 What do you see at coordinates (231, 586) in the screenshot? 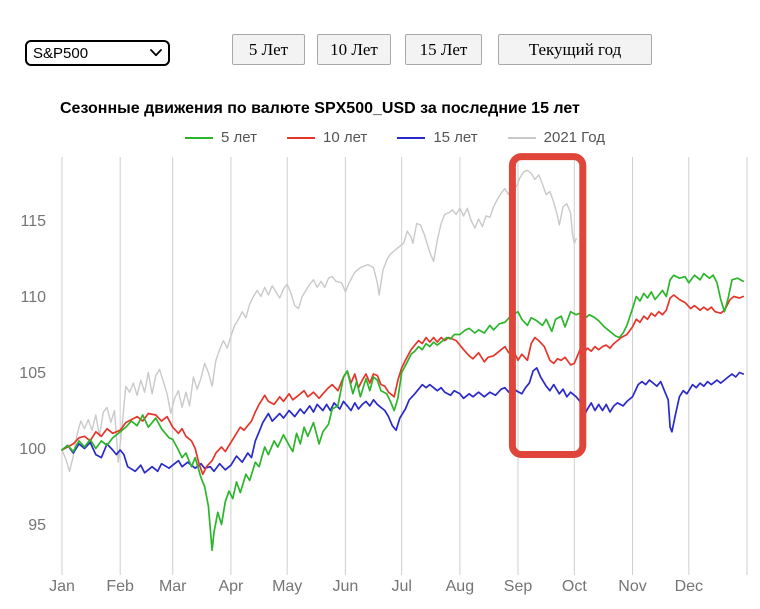
I see `x-tick-label: Apr` at bounding box center [231, 586].